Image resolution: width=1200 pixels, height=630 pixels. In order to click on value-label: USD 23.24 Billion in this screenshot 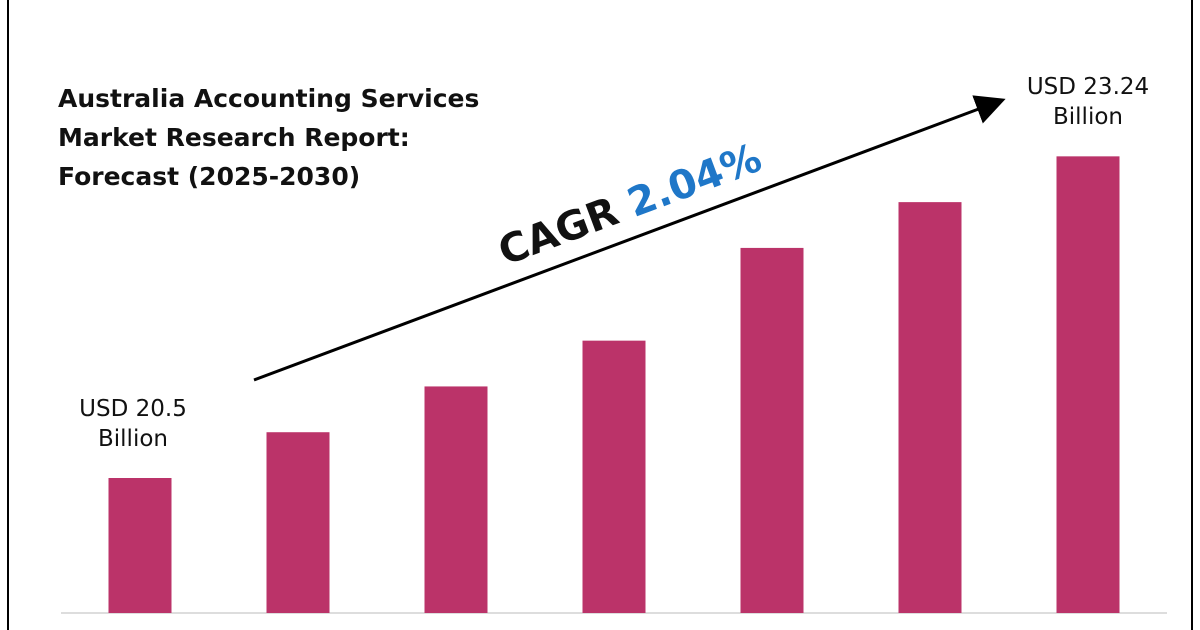, I will do `click(1088, 102)`.